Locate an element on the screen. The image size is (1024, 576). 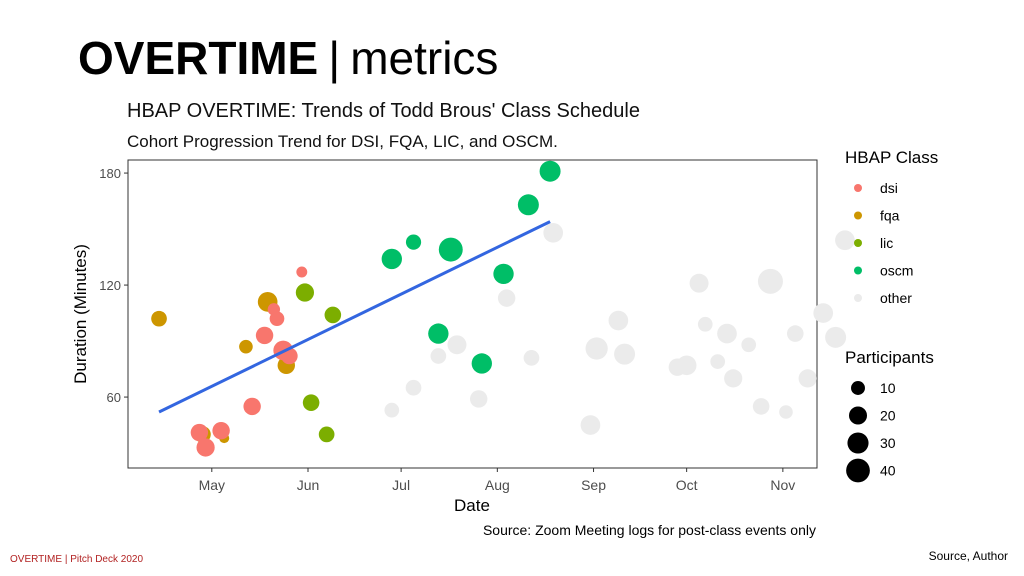
y-tick-label: 120 is located at coordinates (110, 285).